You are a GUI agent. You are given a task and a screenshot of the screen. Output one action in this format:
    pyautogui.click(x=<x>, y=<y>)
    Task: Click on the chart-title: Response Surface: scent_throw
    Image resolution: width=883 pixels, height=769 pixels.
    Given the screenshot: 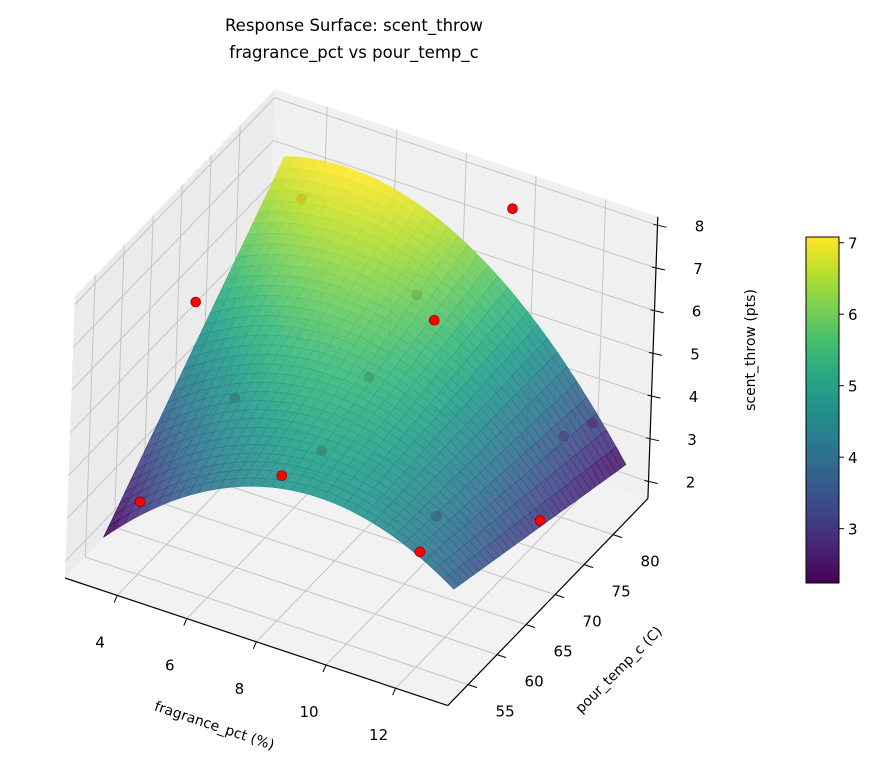 What is the action you would take?
    pyautogui.click(x=354, y=26)
    